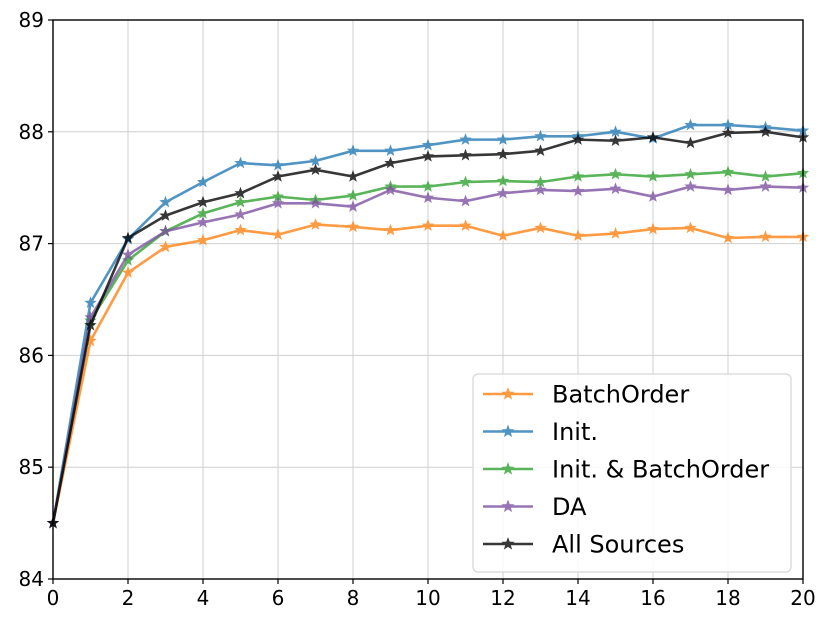 Image resolution: width=830 pixels, height=626 pixels. I want to click on legend-label: BatchOrder, so click(620, 395).